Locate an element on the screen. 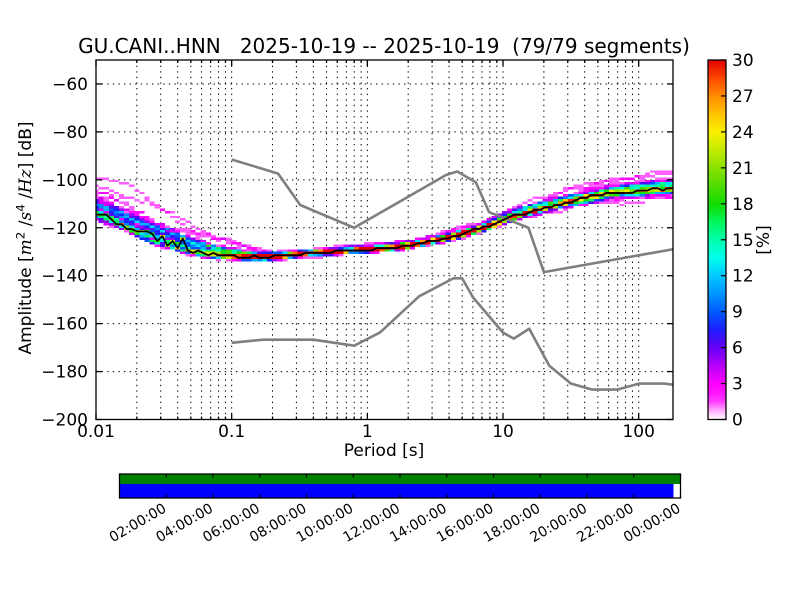 The height and width of the screenshot is (600, 800). x-tick-label: 1 is located at coordinates (367, 432).